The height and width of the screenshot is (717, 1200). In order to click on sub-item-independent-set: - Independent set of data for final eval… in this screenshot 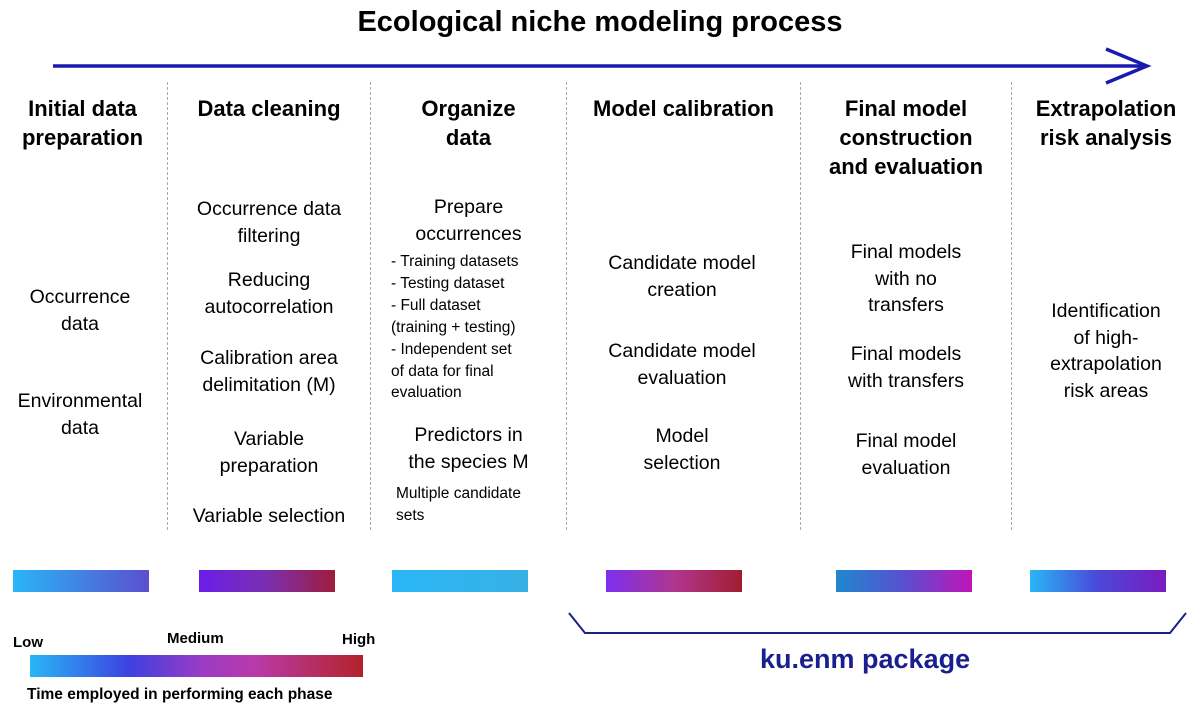, I will do `click(451, 371)`.